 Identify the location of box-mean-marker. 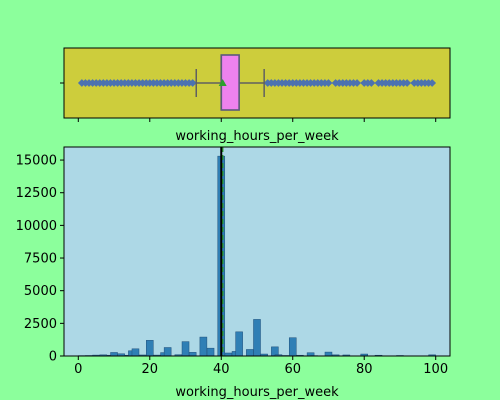
(222, 82).